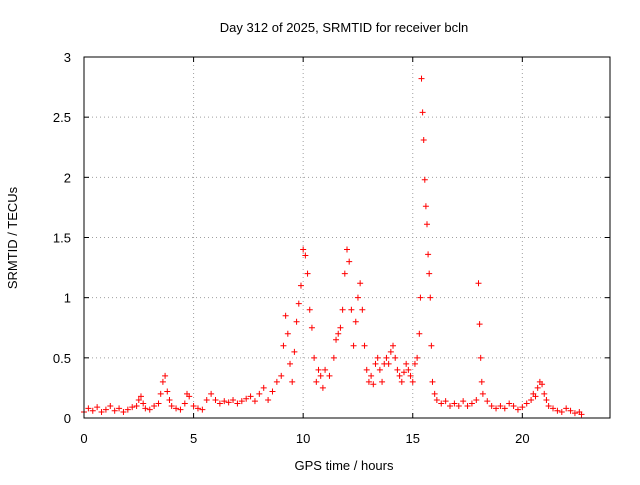 This screenshot has width=640, height=485. I want to click on y-tick-label: 0.5, so click(62, 358).